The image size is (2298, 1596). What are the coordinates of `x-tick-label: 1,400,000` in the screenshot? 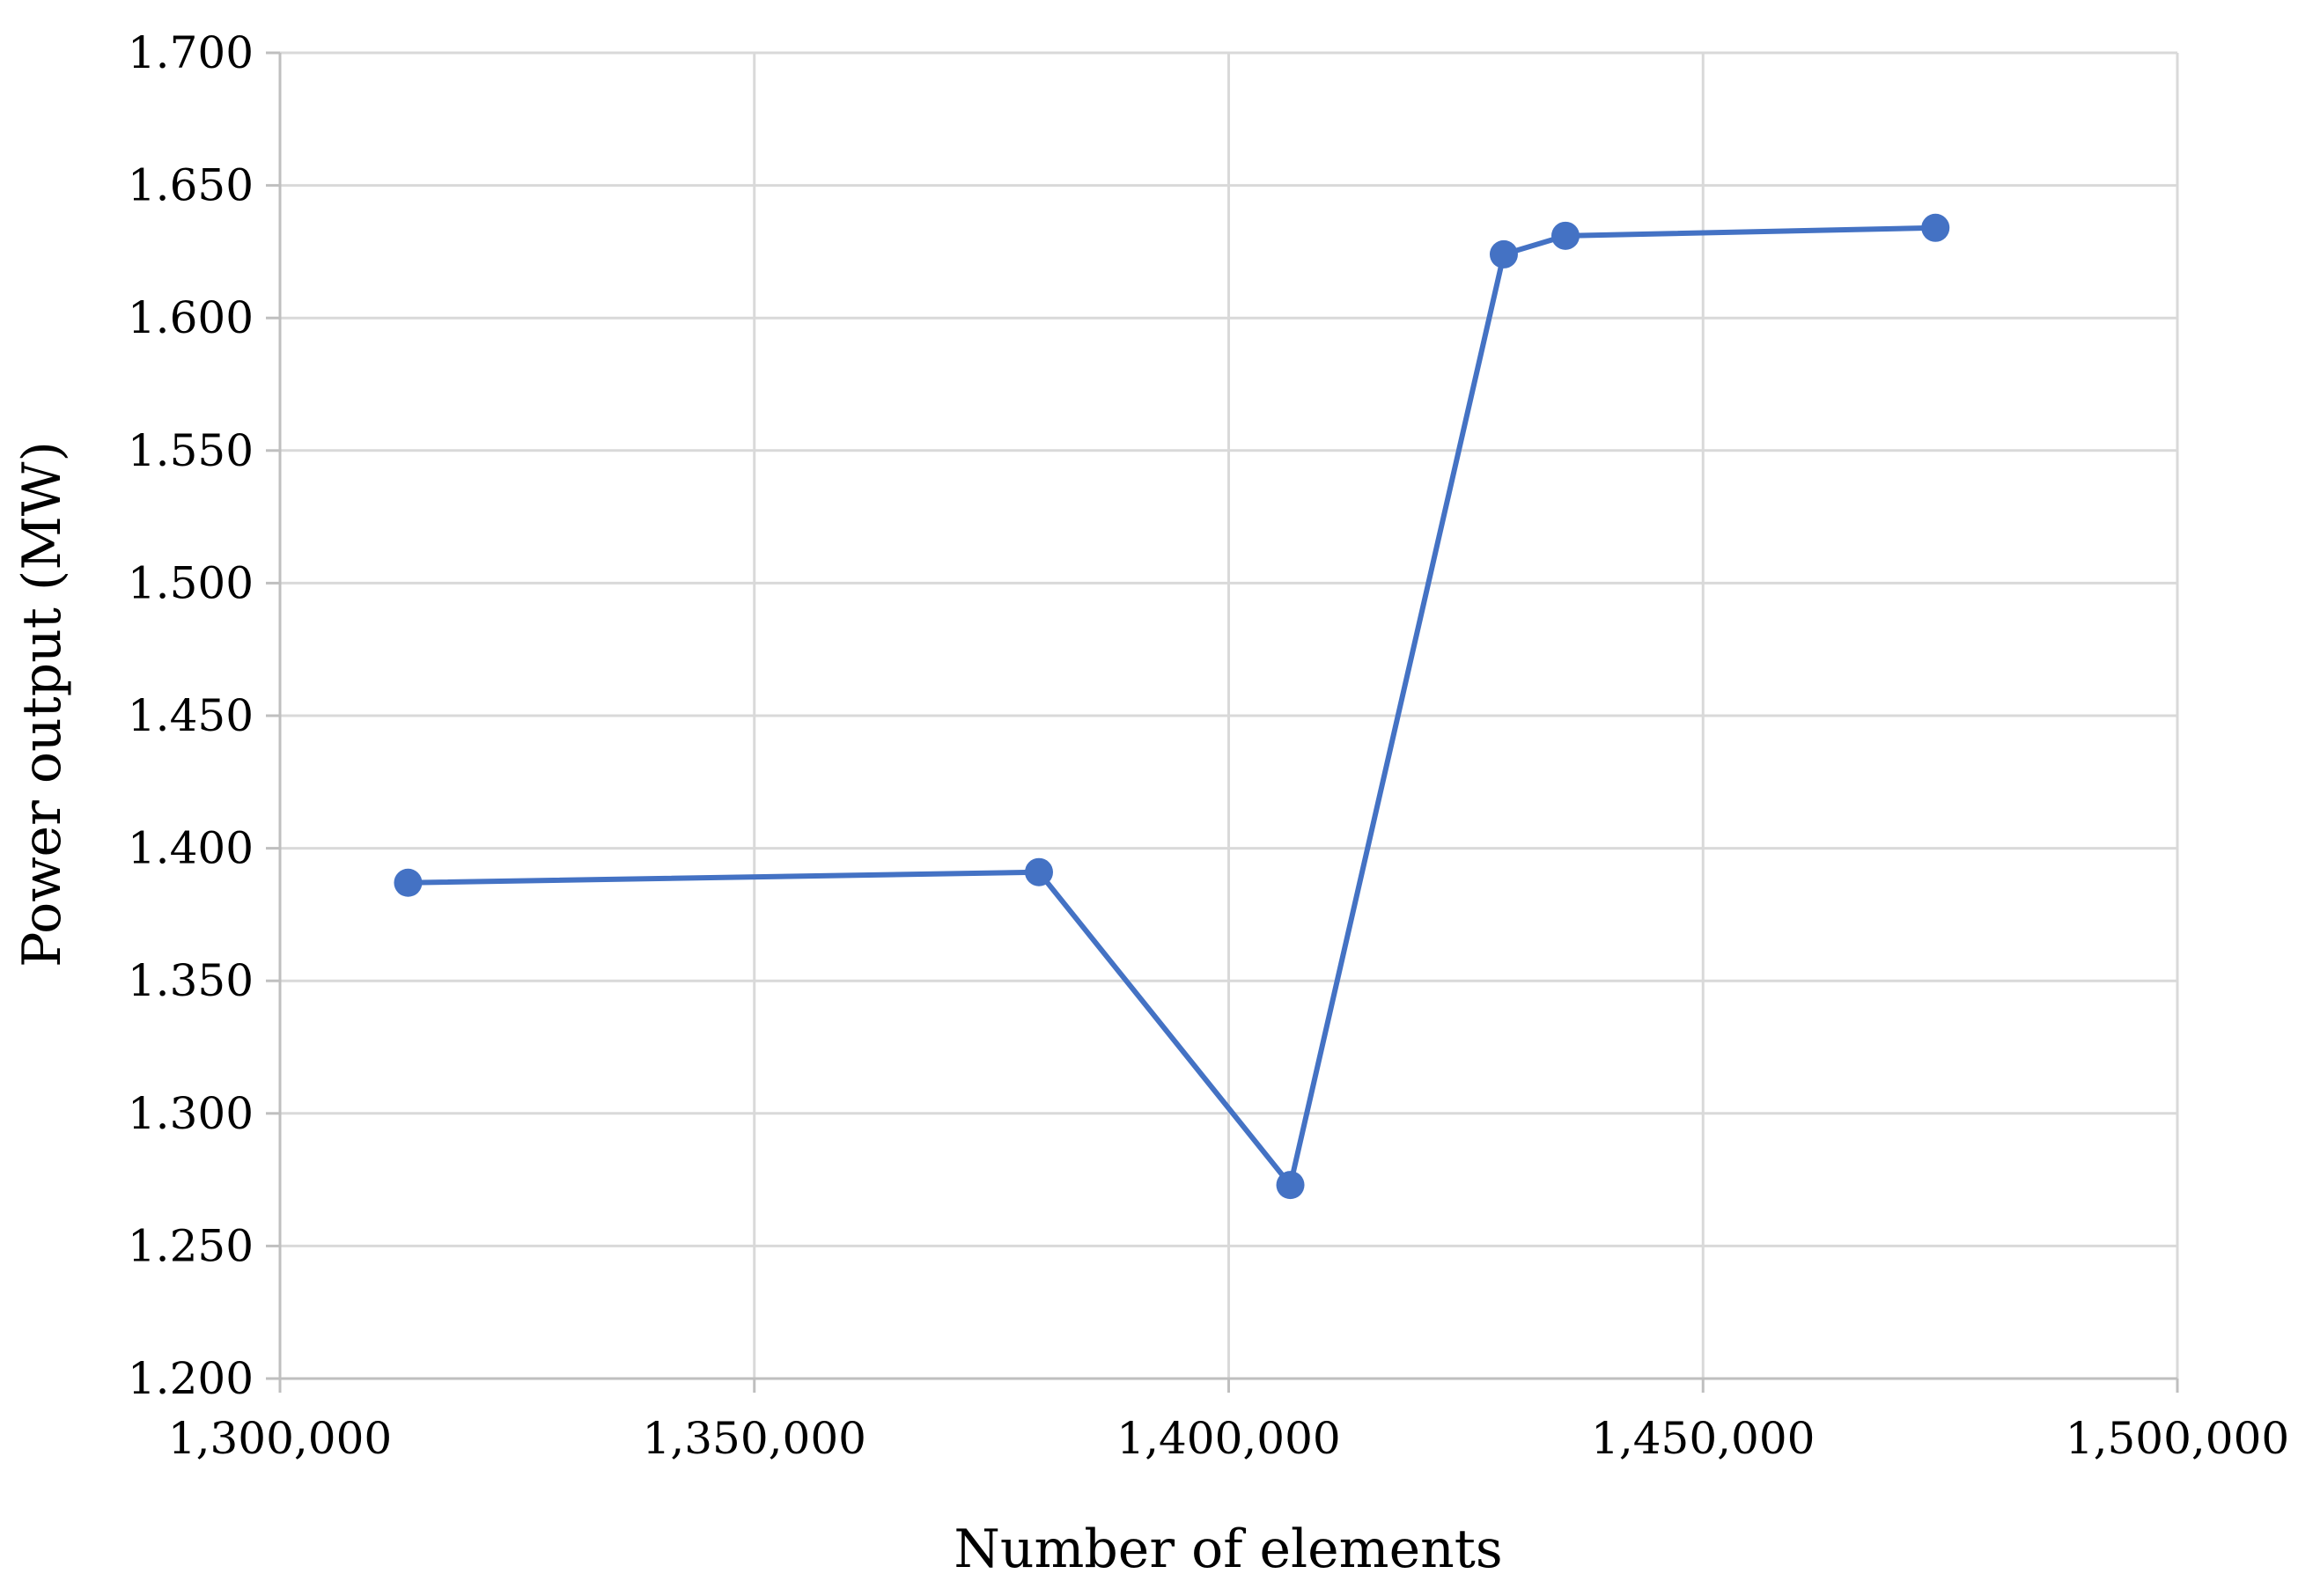 It's located at (1228, 1439).